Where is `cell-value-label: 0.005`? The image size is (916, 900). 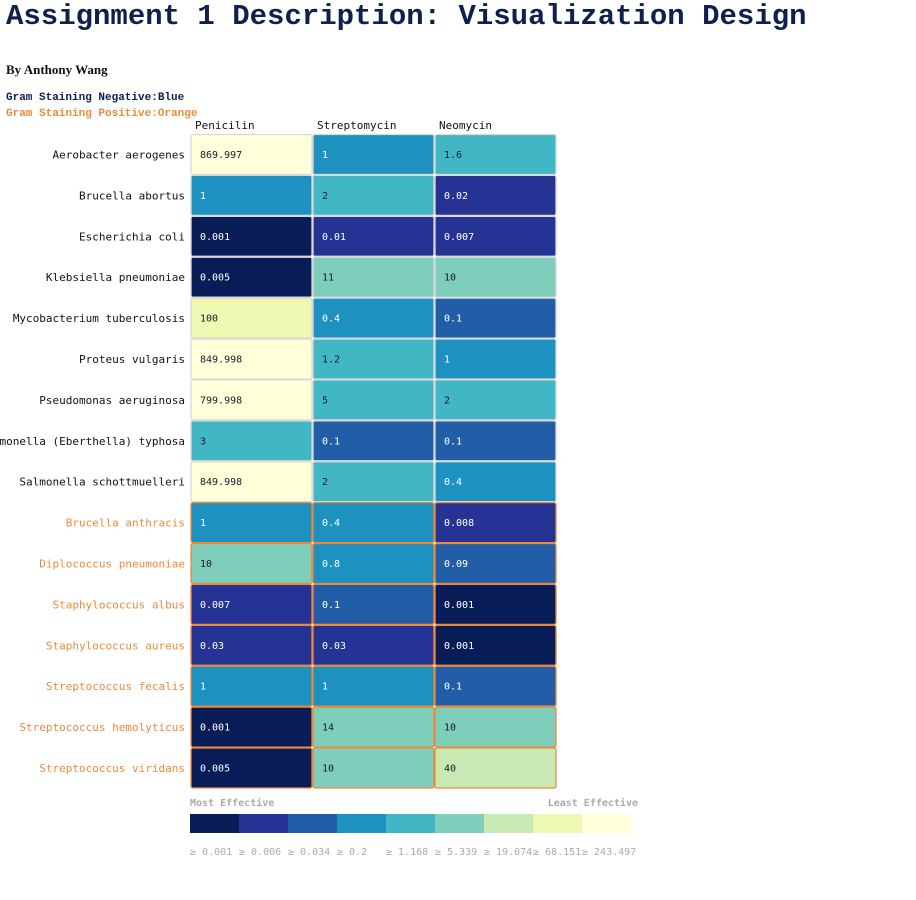 cell-value-label: 0.005 is located at coordinates (215, 278).